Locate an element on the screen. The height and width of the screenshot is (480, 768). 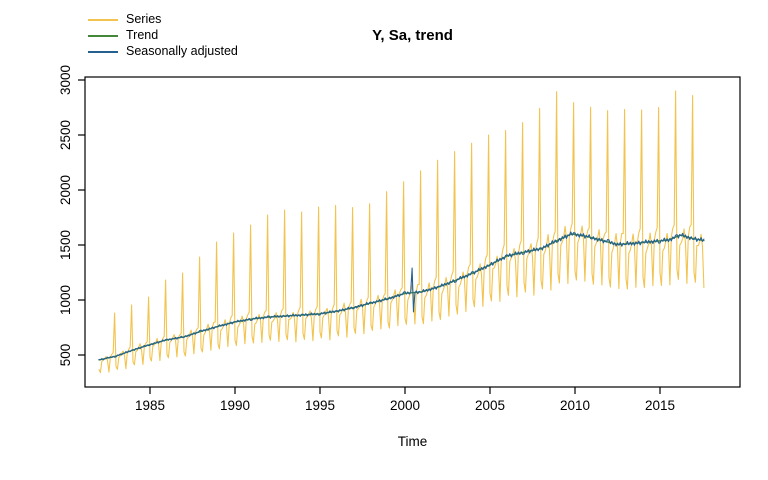
legend-label-trend: Trend is located at coordinates (142, 35).